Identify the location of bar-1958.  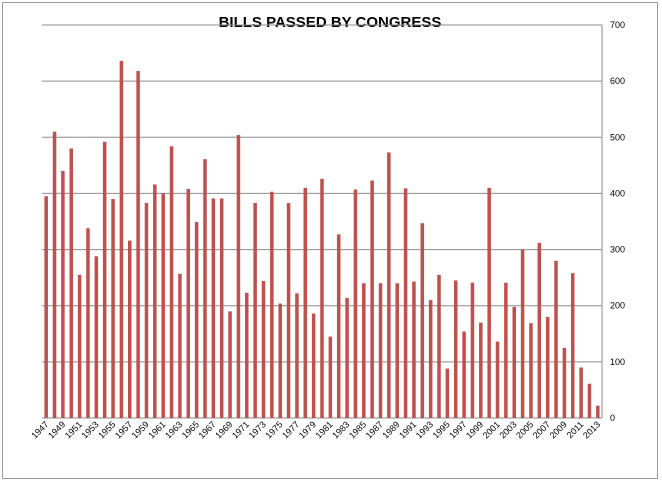
(138, 244).